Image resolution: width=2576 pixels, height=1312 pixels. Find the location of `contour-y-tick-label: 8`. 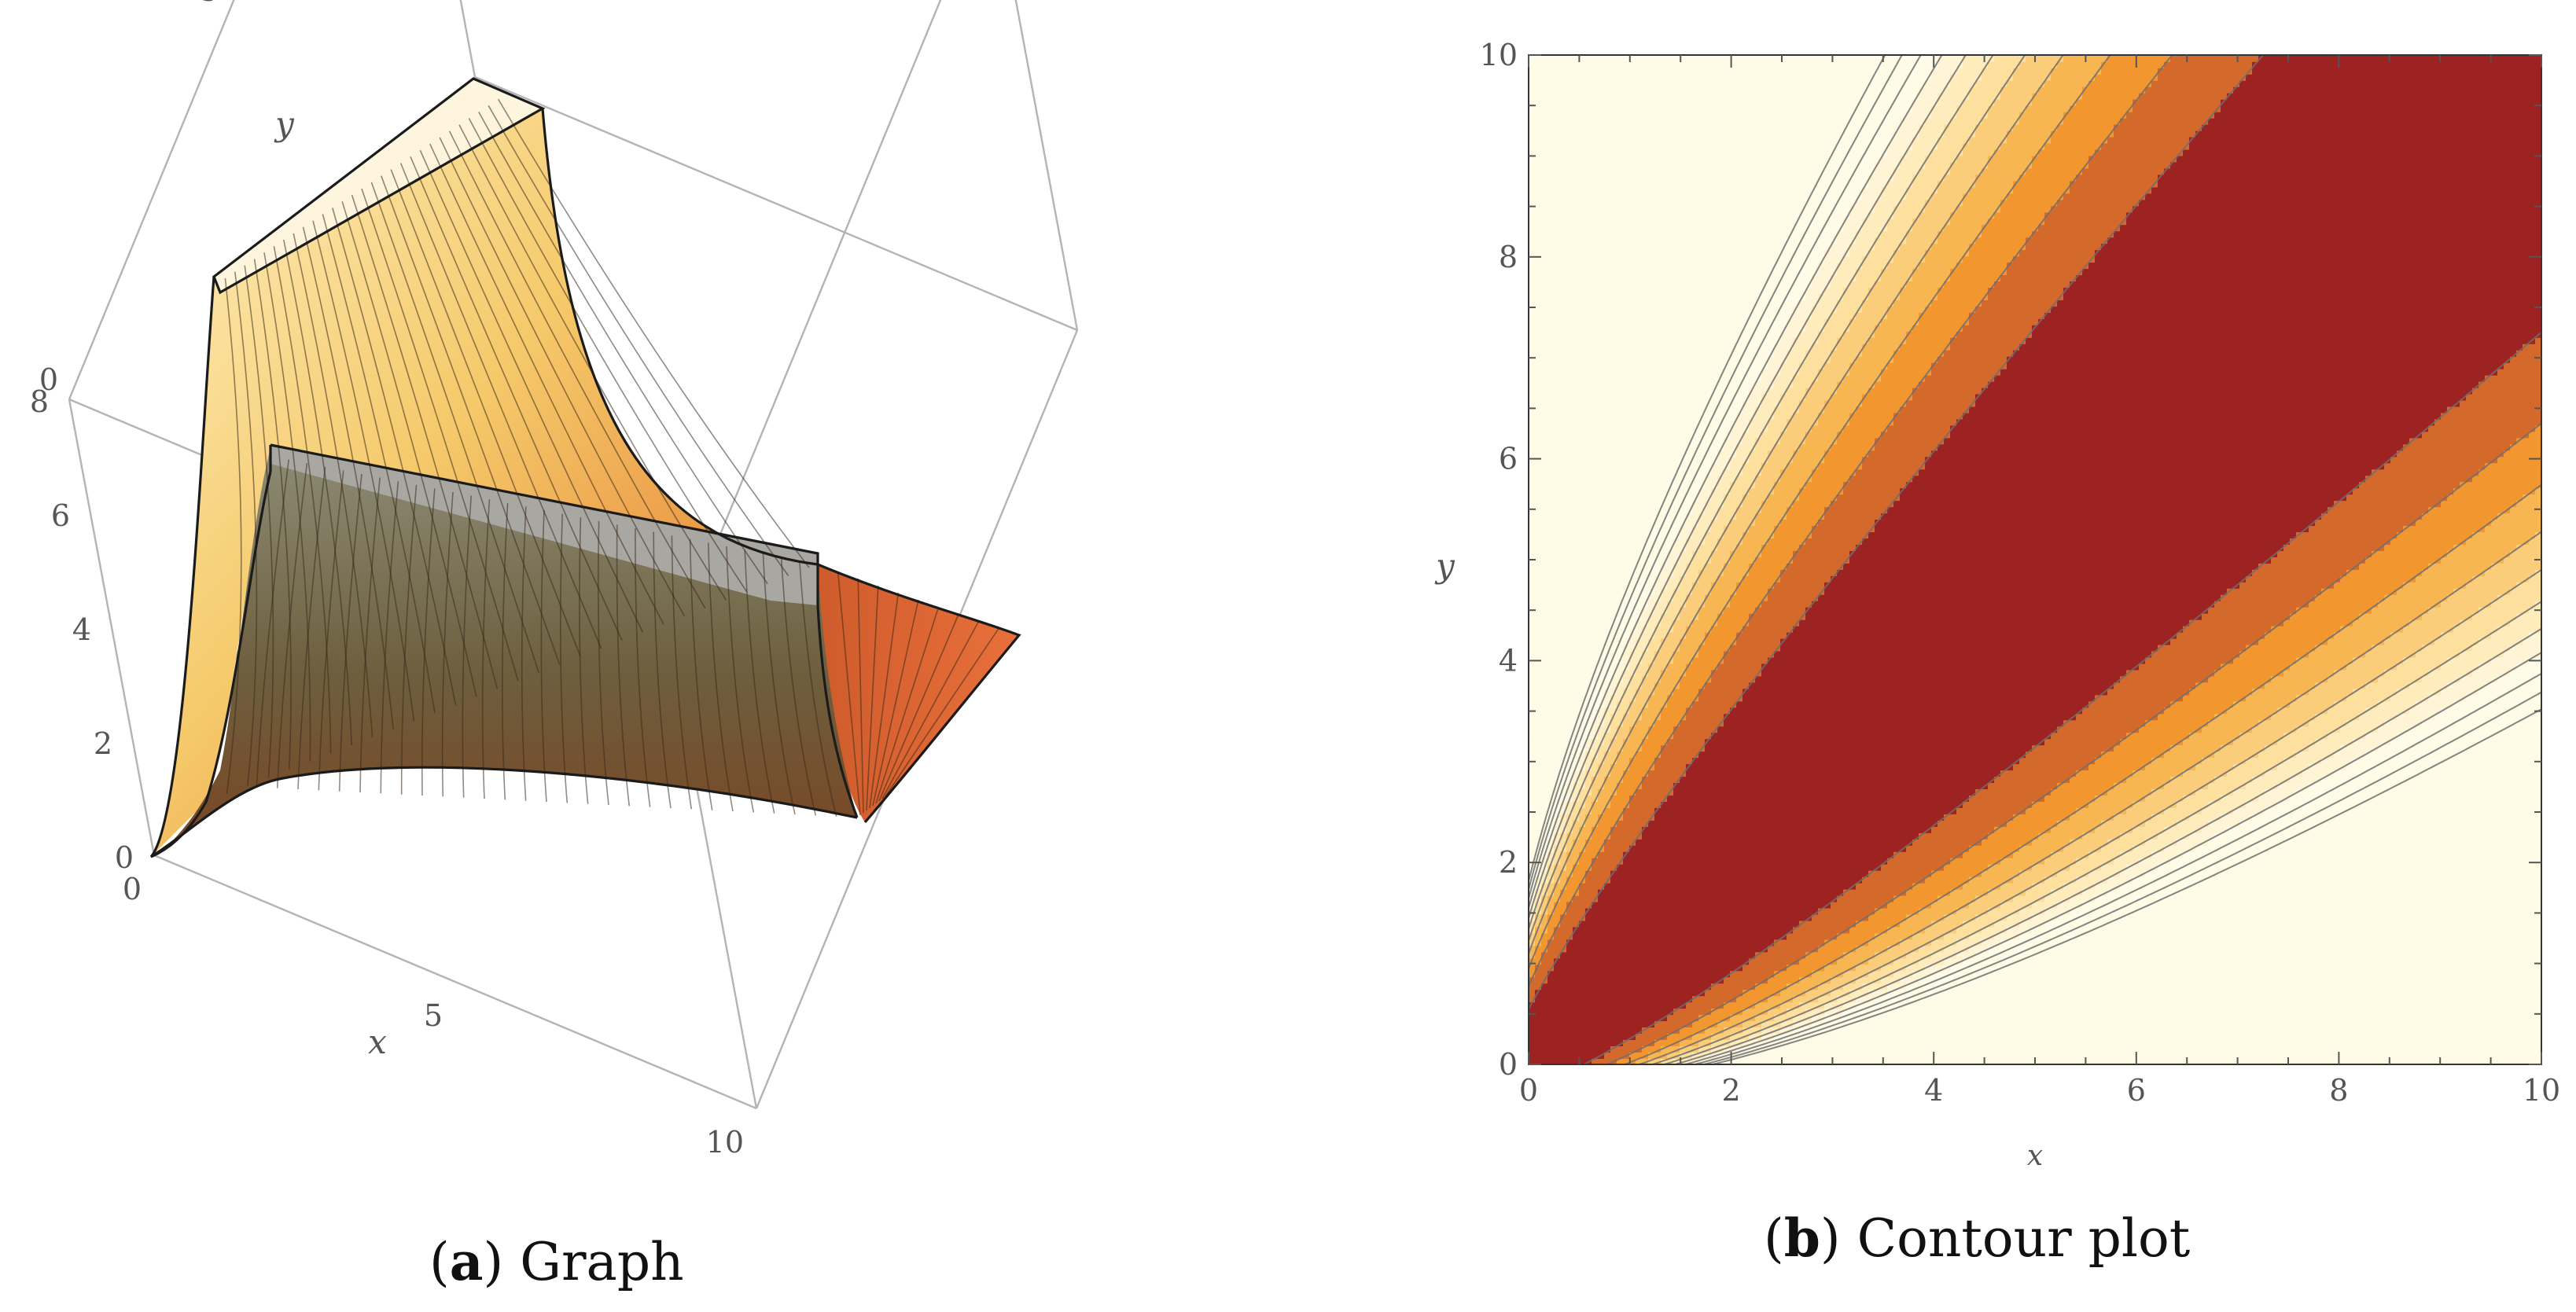

contour-y-tick-label: 8 is located at coordinates (1508, 257).